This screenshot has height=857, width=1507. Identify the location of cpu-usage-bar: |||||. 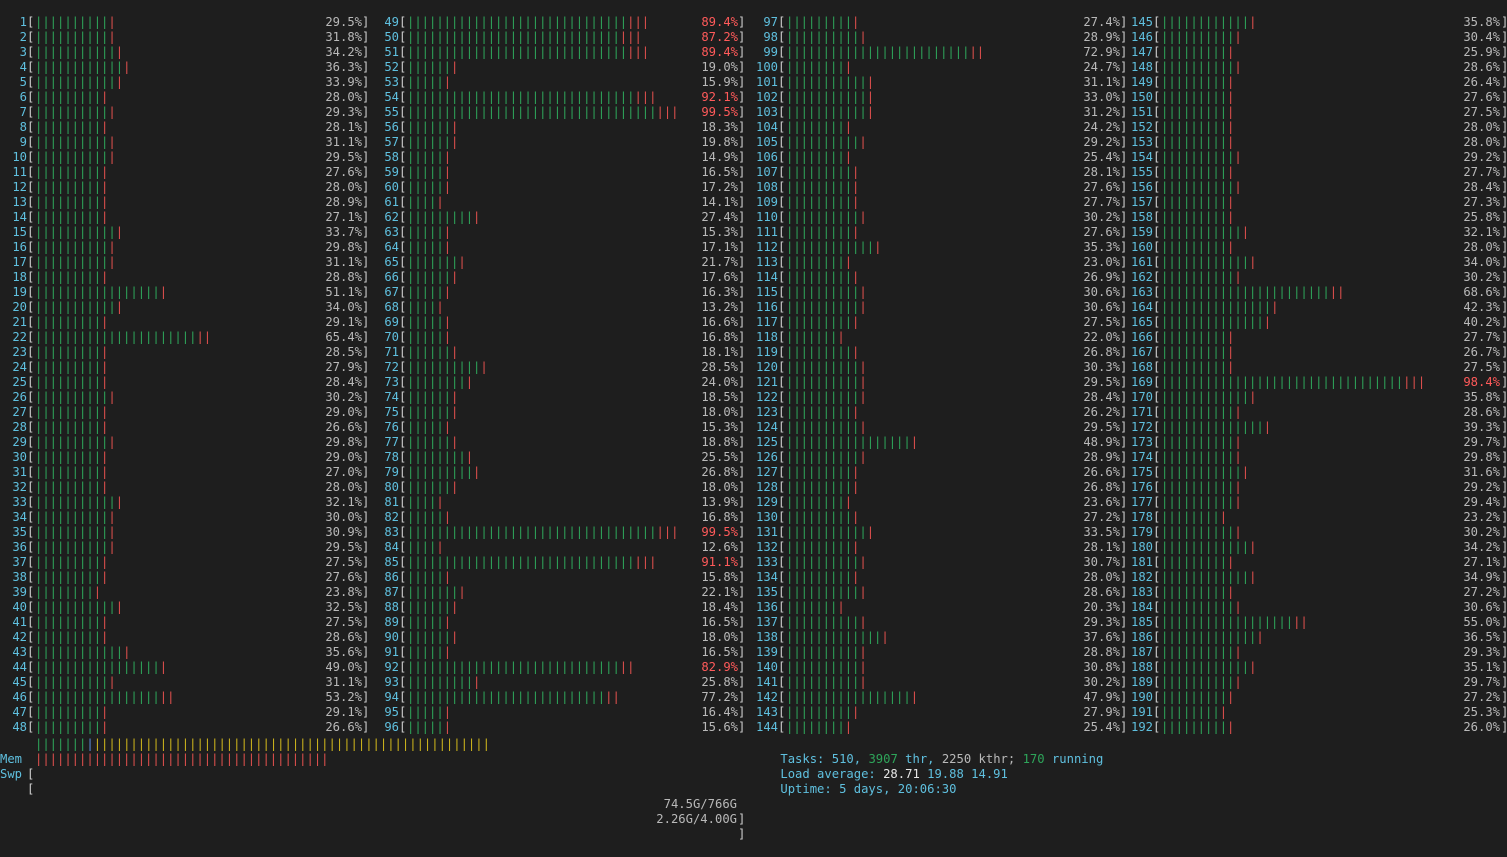
(425, 202).